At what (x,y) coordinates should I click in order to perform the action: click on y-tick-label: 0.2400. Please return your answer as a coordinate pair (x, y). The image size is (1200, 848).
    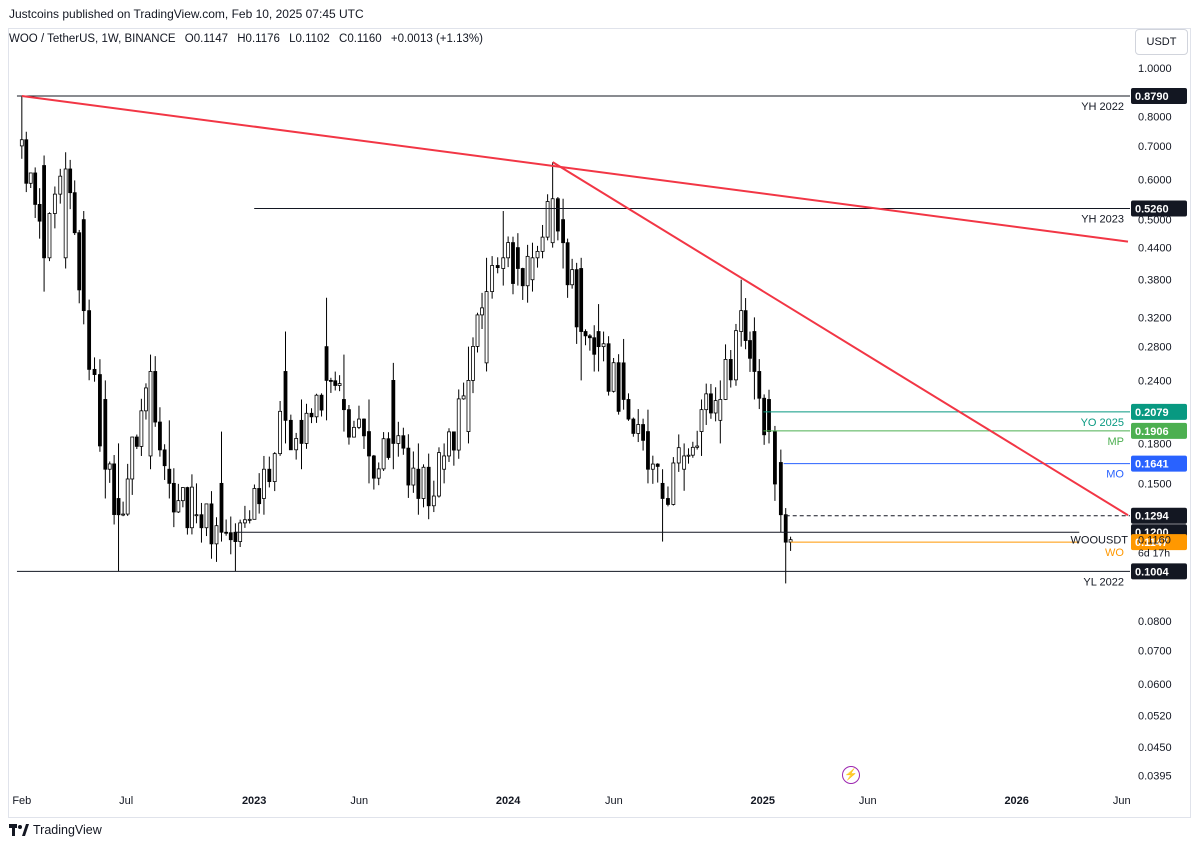
    Looking at the image, I should click on (1155, 381).